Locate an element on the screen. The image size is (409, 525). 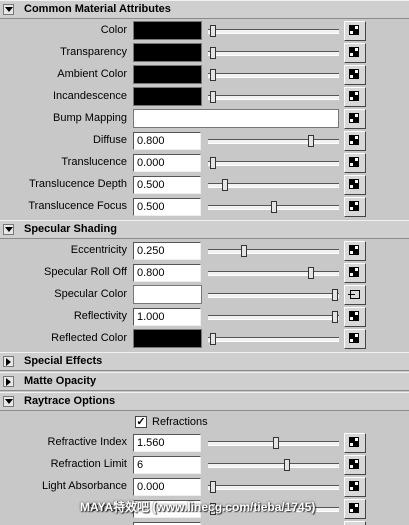
attribute-label: Incandescence is located at coordinates (90, 96).